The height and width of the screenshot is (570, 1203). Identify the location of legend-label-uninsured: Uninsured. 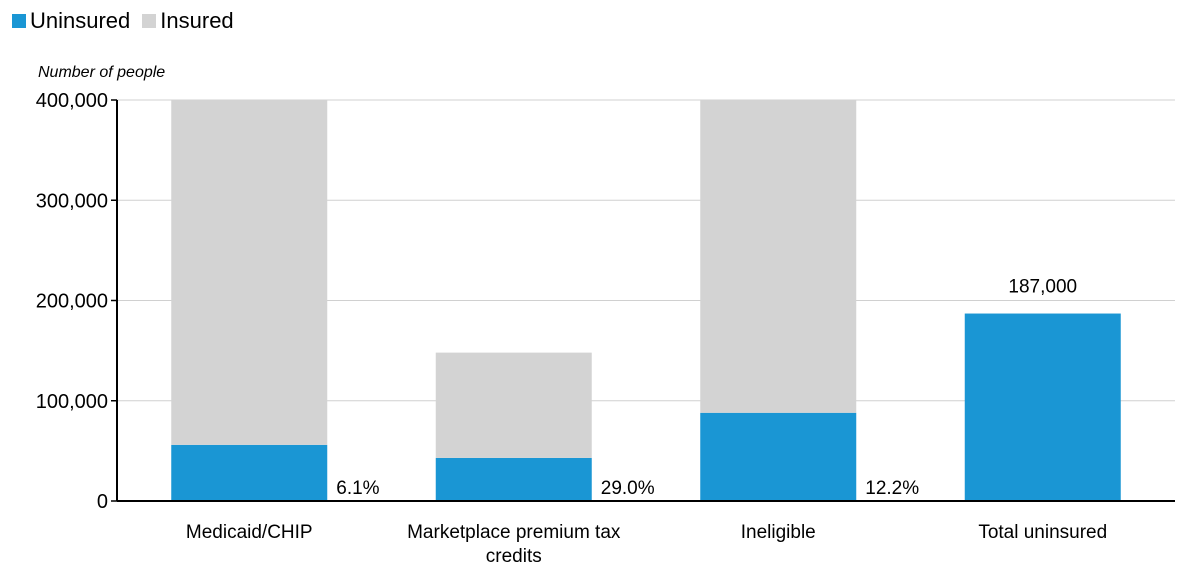
(80, 20).